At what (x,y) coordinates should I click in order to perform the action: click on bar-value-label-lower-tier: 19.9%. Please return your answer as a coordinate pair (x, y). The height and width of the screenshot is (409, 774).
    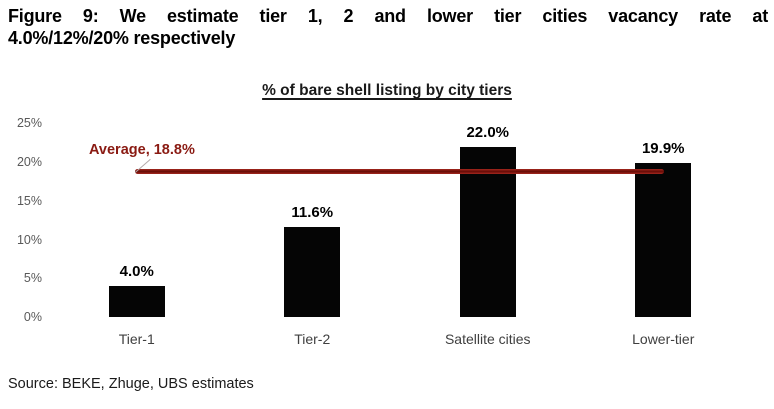
    Looking at the image, I should click on (663, 148).